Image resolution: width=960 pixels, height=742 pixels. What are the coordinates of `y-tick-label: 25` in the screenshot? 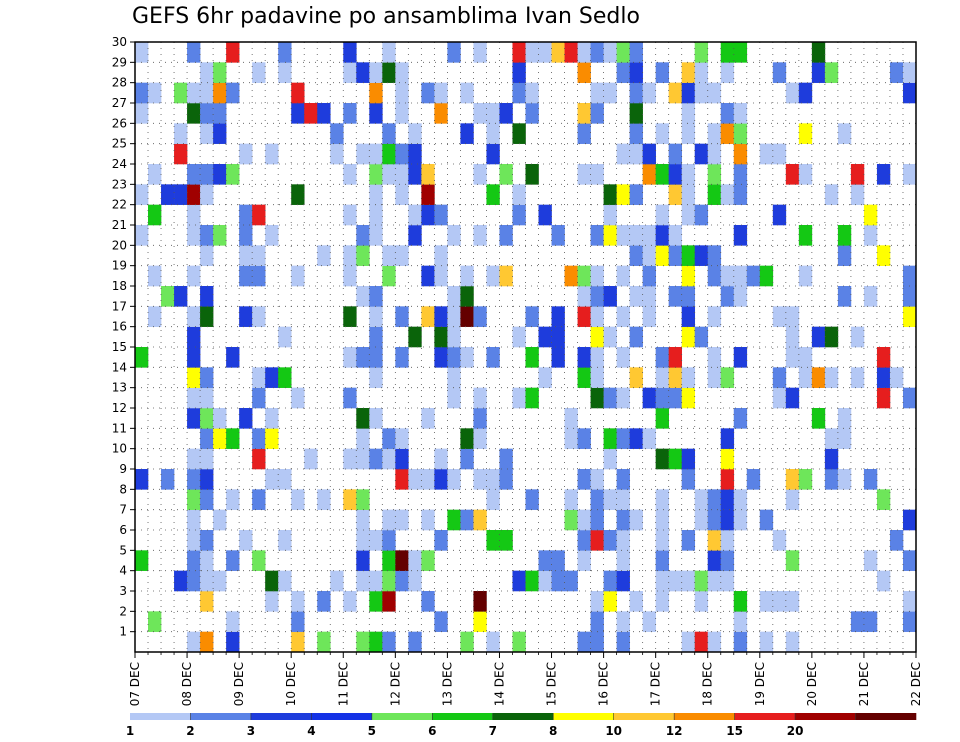 It's located at (119, 144).